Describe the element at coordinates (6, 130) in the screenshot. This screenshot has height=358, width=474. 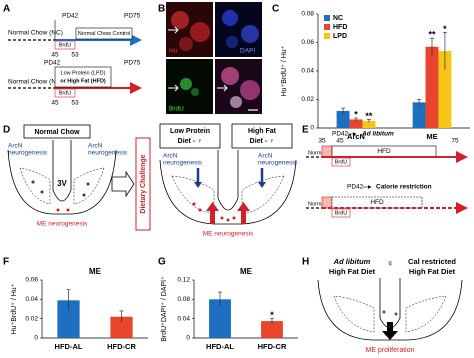
I see `panel-label: D` at that location.